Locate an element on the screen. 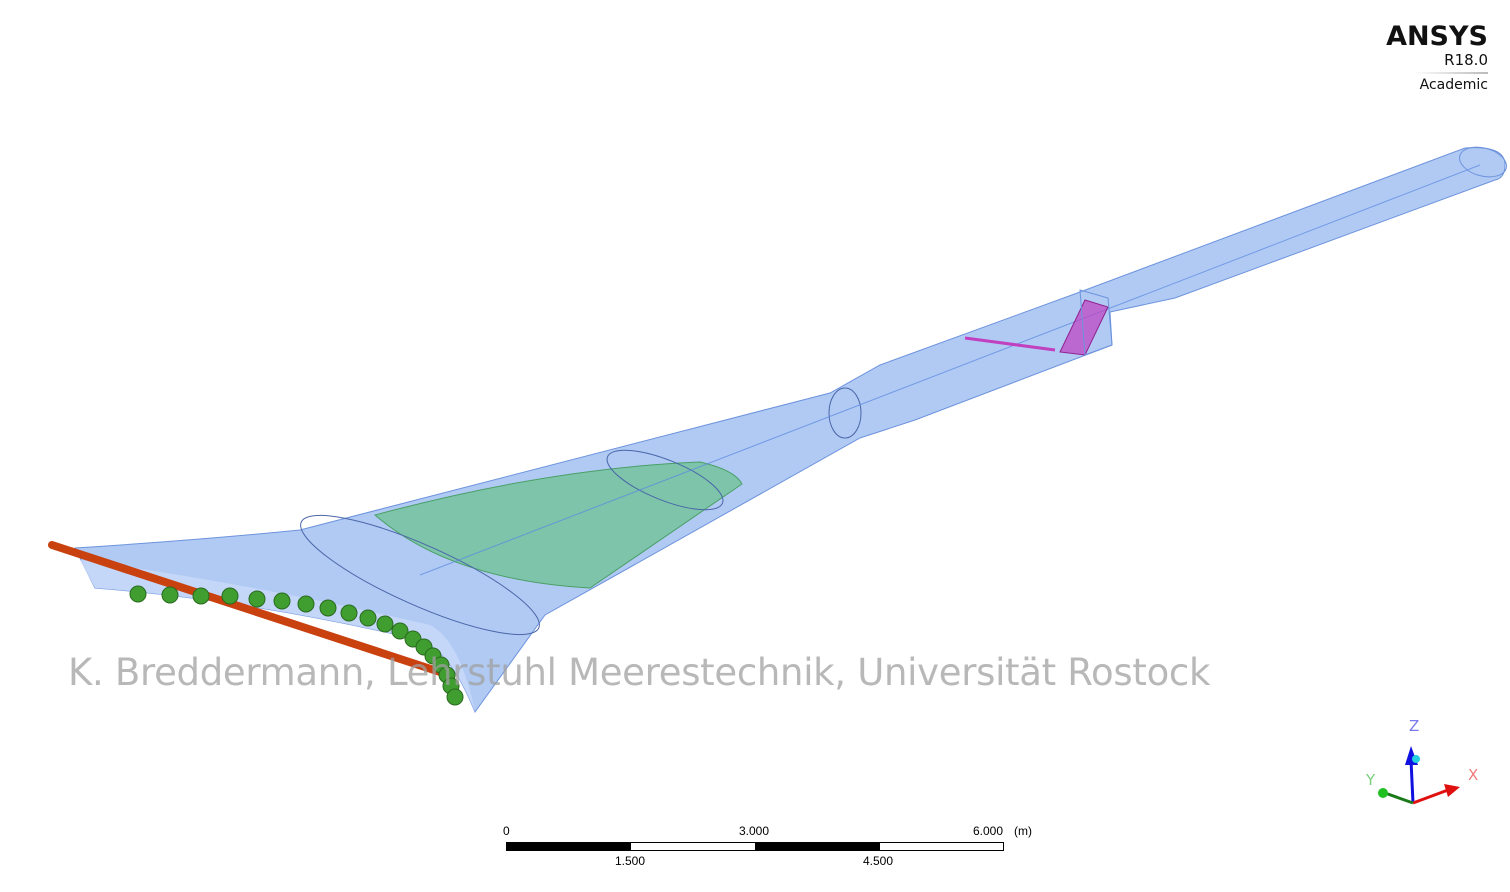 The image size is (1510, 892). logo-version: R18.0 is located at coordinates (1466, 60).